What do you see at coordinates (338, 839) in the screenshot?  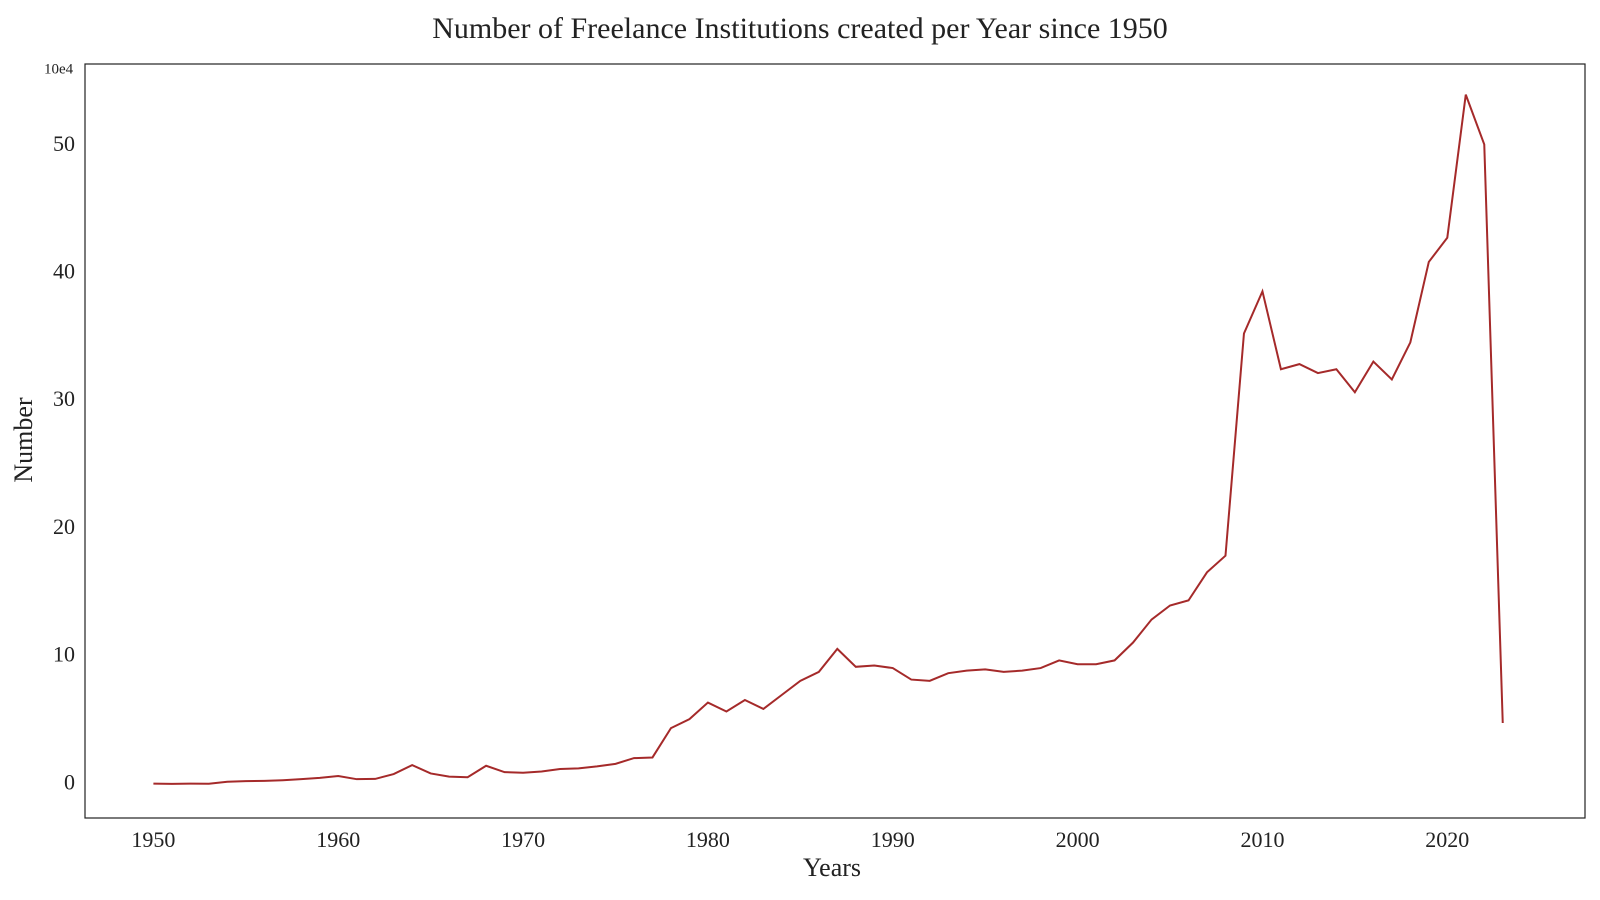 I see `x-tick-label: 1960` at bounding box center [338, 839].